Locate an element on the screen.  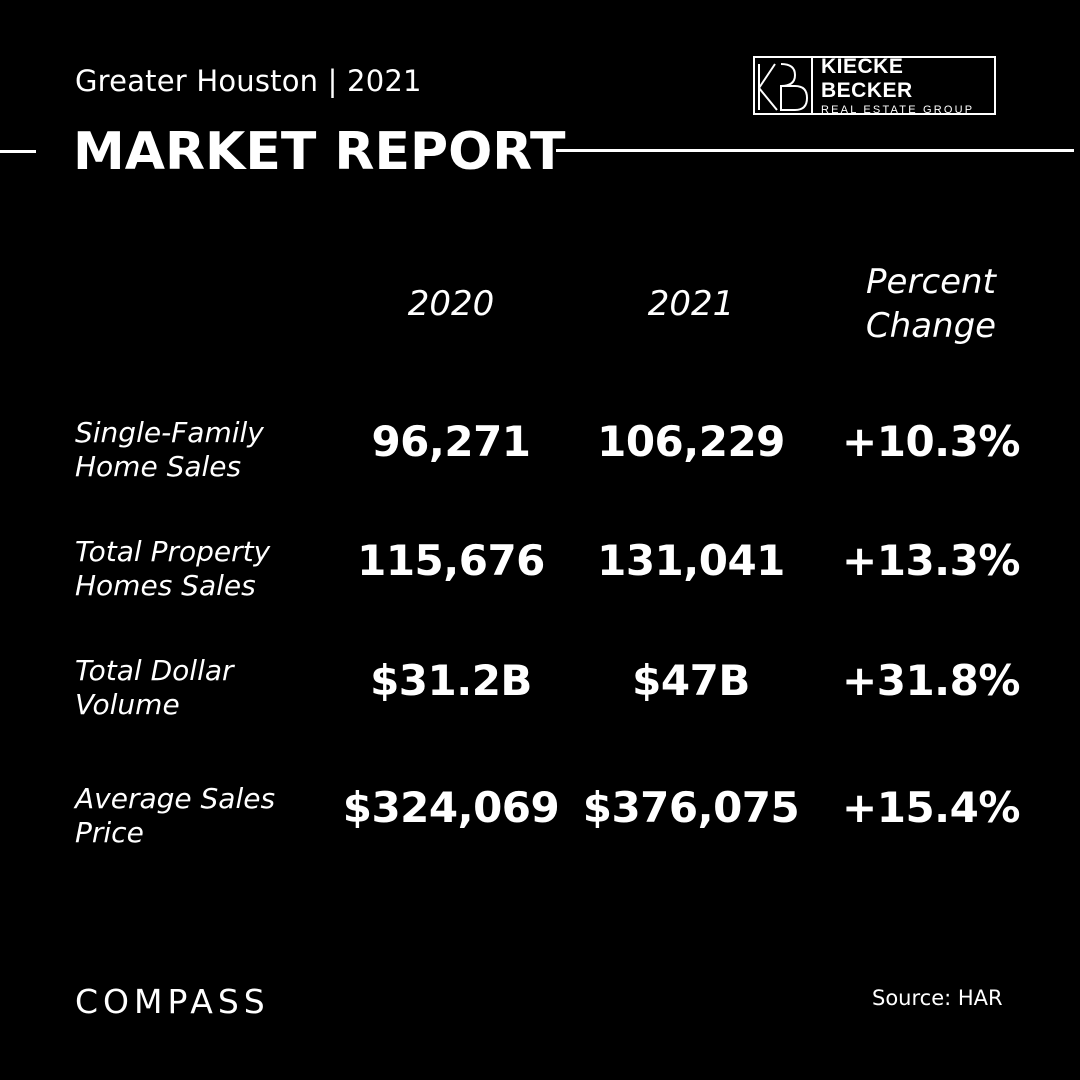
page-subtitle: Greater Houston | 2021 is located at coordinates (248, 81).